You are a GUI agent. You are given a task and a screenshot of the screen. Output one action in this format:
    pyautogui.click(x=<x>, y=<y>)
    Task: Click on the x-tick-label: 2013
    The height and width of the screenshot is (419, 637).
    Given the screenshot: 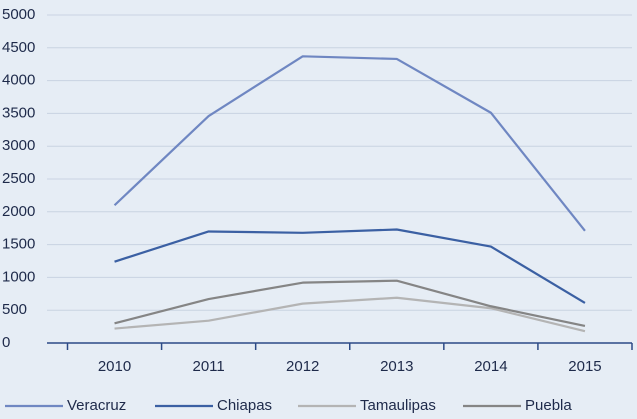 What is the action you would take?
    pyautogui.click(x=396, y=366)
    